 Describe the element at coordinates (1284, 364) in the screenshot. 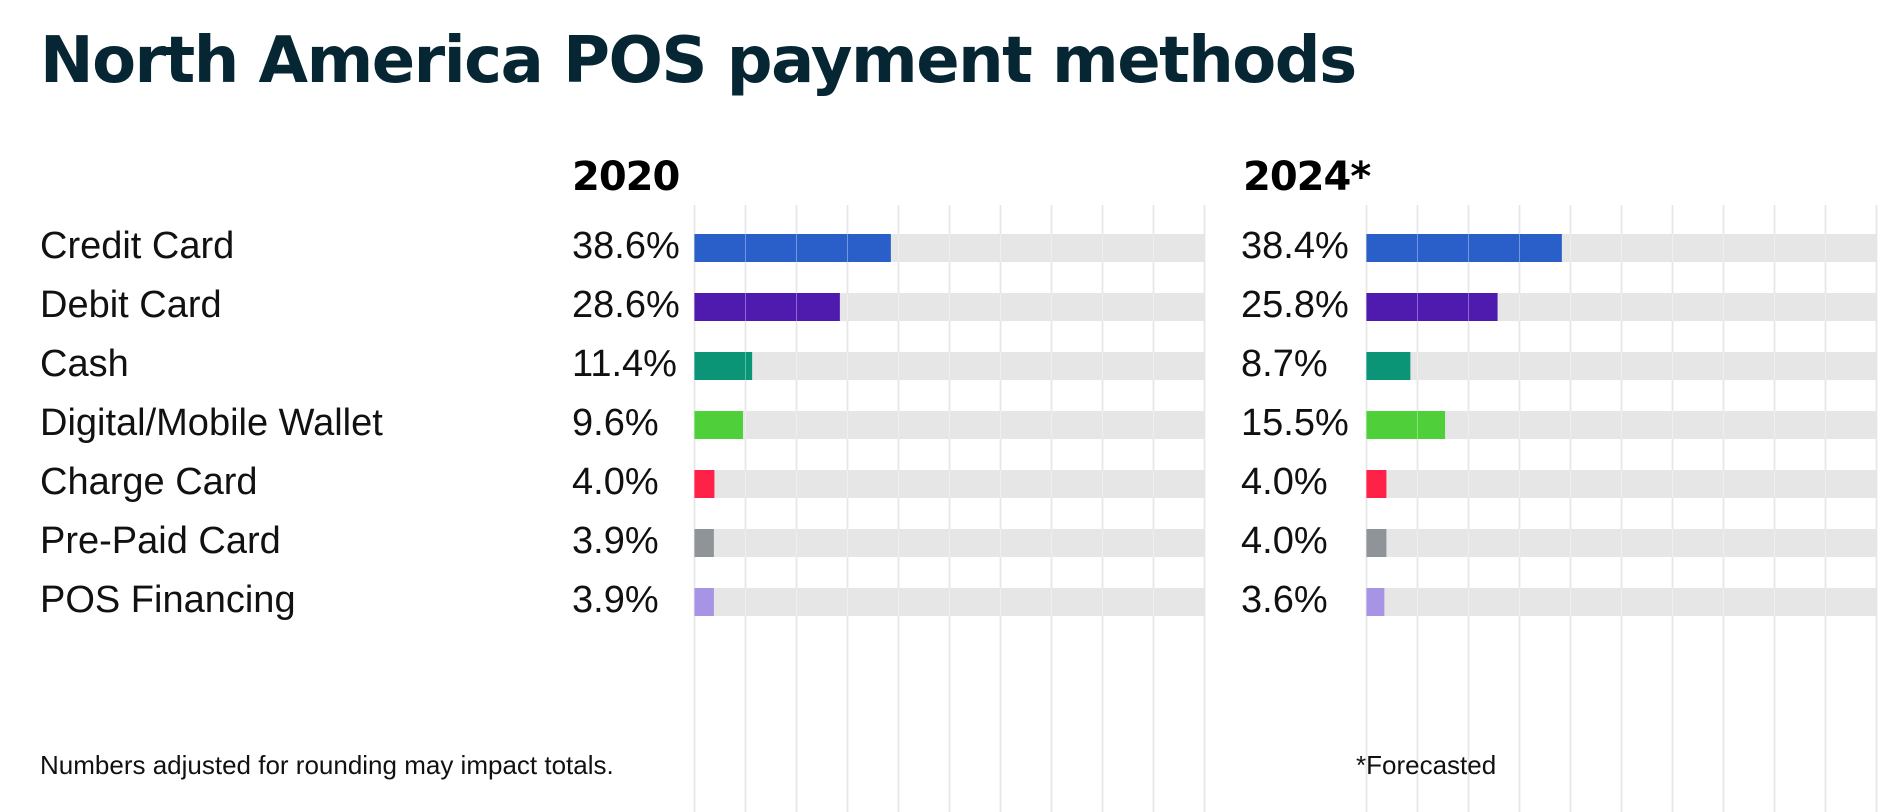

I see `value-label: 8.7%` at that location.